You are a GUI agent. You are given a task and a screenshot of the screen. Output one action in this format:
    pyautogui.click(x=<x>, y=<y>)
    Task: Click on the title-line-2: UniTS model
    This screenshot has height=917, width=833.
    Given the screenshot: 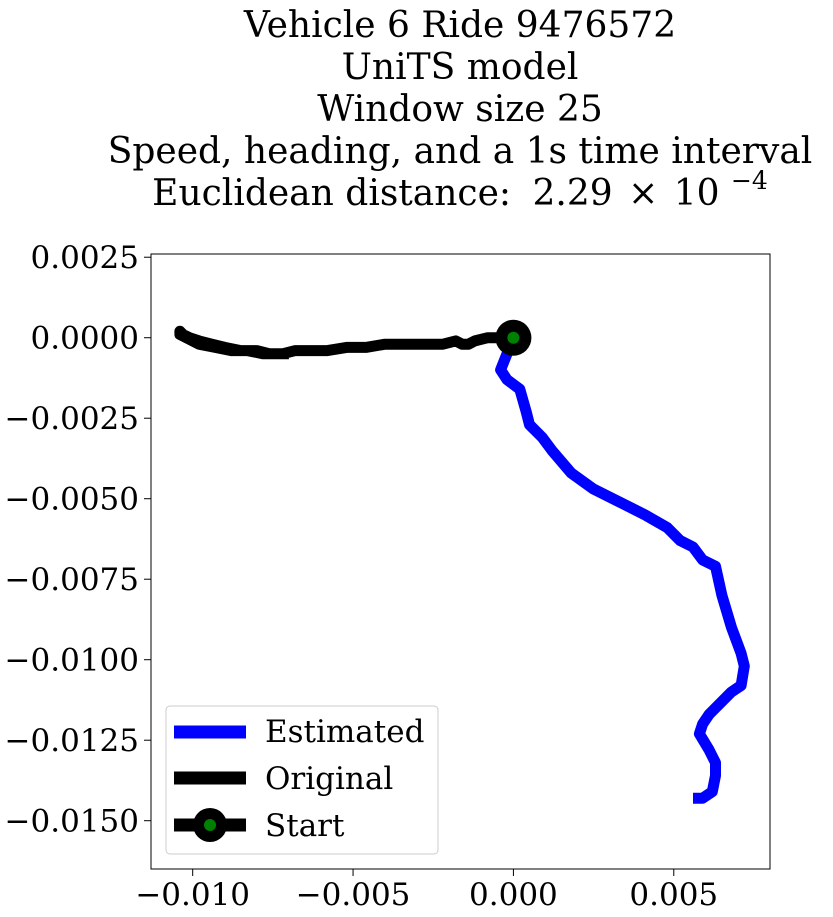 What is the action you would take?
    pyautogui.click(x=460, y=67)
    